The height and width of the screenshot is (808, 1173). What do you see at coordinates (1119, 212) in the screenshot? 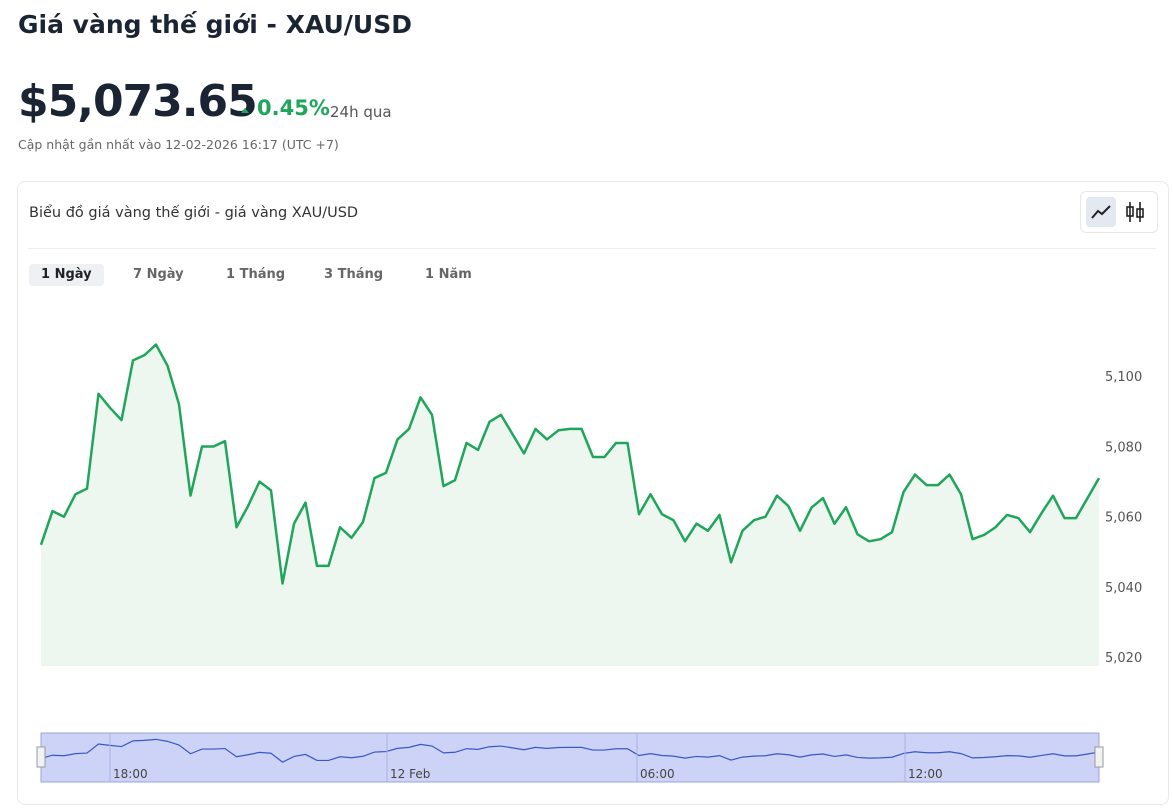
I see `chart-type-toggle` at bounding box center [1119, 212].